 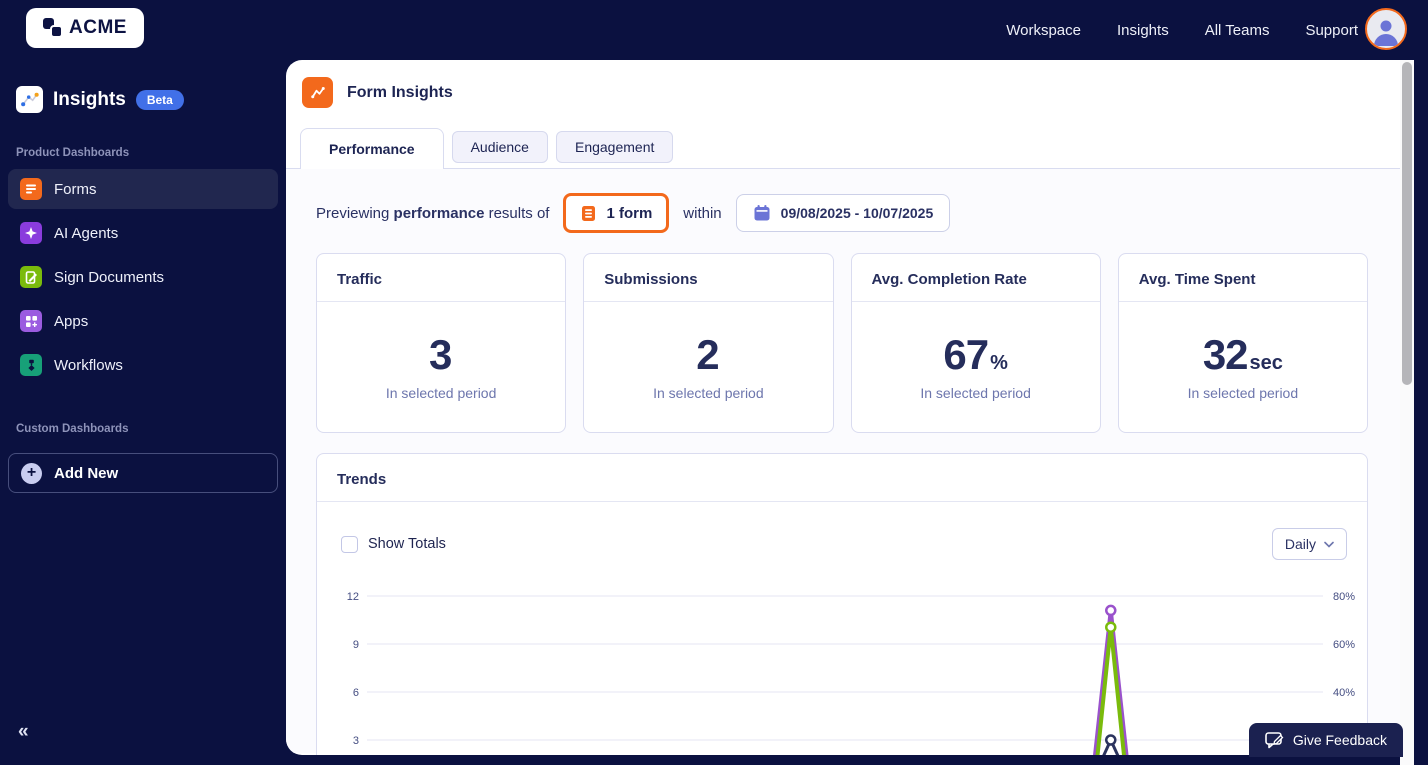 I want to click on nav-link-support: Support, so click(x=1331, y=30).